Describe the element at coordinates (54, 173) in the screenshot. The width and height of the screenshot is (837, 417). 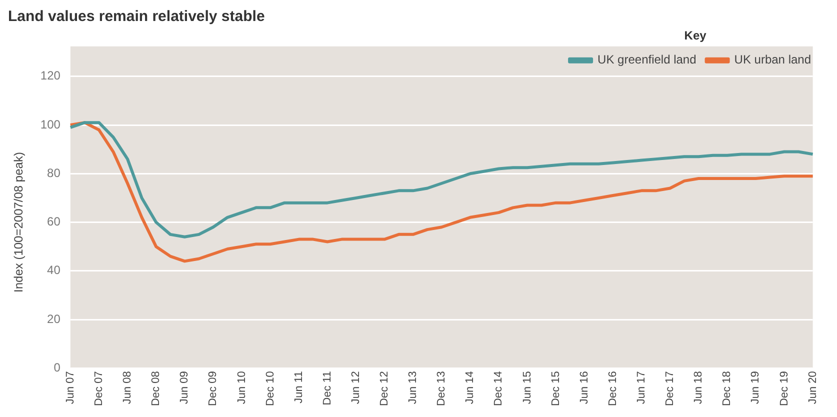
I see `y-tick-label: 80` at that location.